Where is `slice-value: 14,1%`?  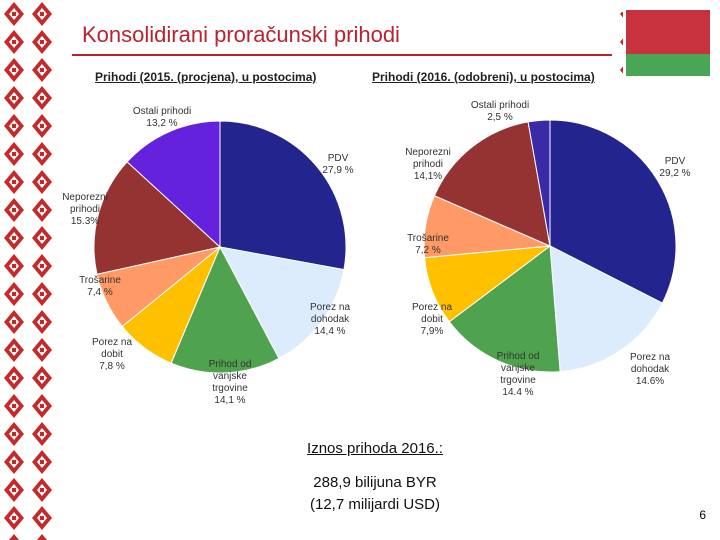
slice-value: 14,1% is located at coordinates (428, 176).